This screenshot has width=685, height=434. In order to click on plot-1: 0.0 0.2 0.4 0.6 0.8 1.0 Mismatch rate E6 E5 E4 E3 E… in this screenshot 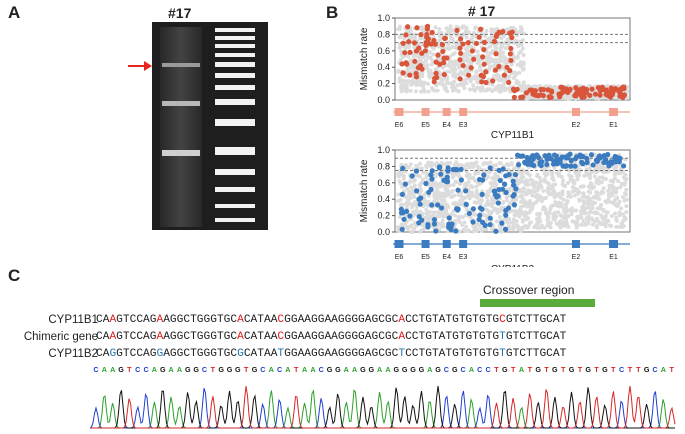, I will do `click(495, 77)`.